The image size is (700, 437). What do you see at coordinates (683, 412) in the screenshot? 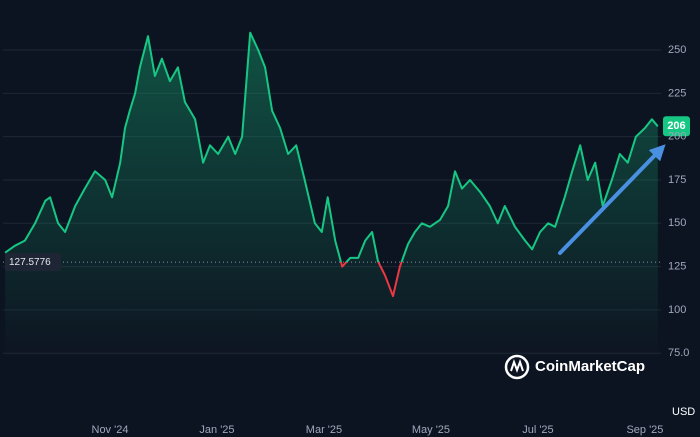
I see `currency-label: USD` at bounding box center [683, 412].